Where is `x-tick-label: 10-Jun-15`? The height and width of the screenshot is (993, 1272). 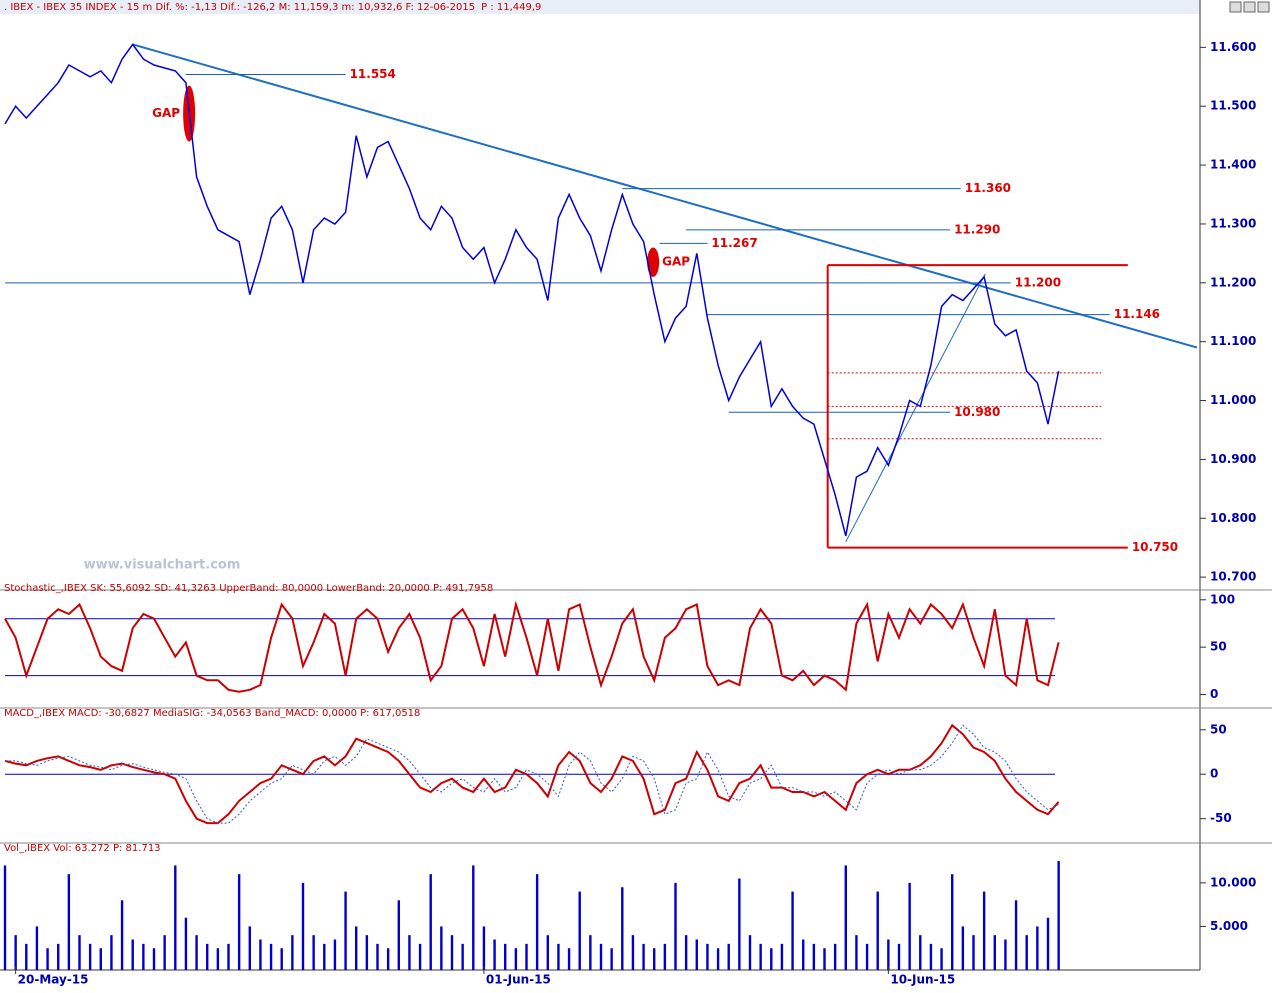
x-tick-label: 10-Jun-15 is located at coordinates (922, 980).